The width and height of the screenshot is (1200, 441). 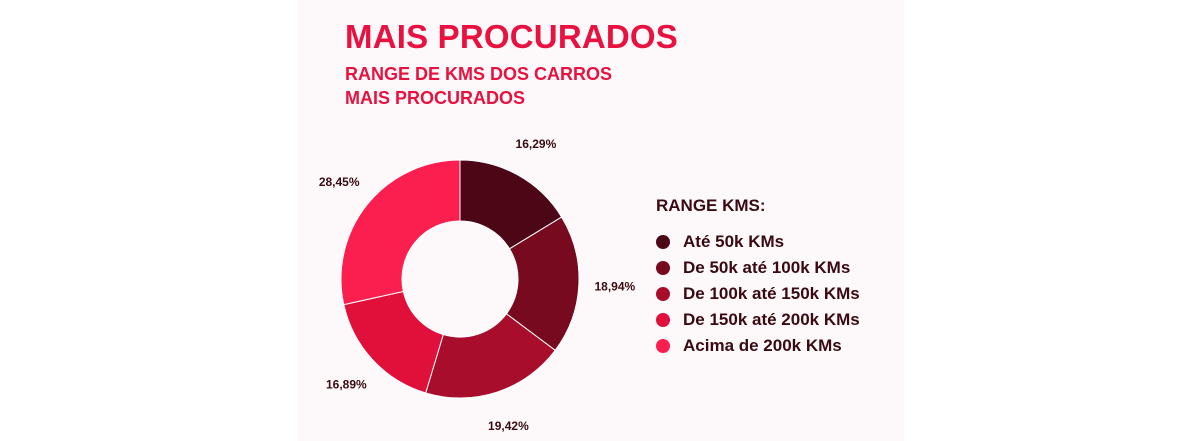 I want to click on data-label-ate-50k-kms: 16,29%, so click(x=536, y=144).